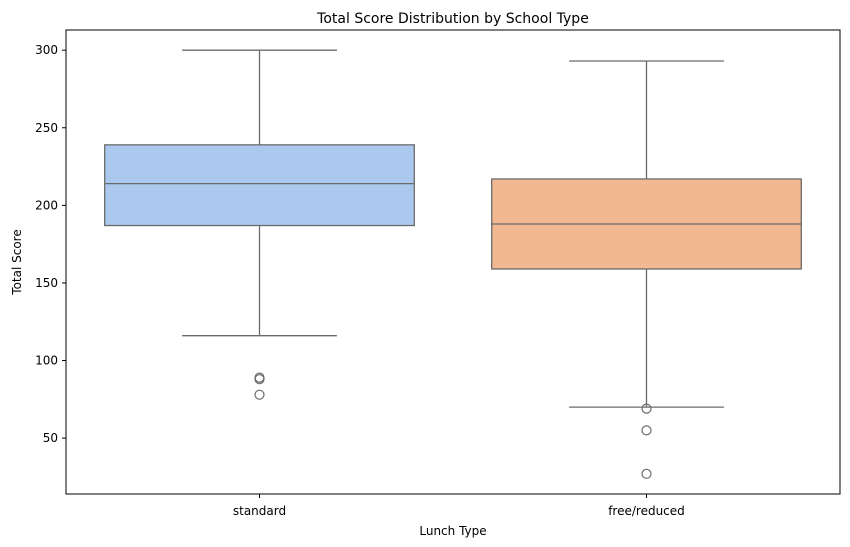  What do you see at coordinates (452, 19) in the screenshot?
I see `chart-title: Total Score Distribution by School Type` at bounding box center [452, 19].